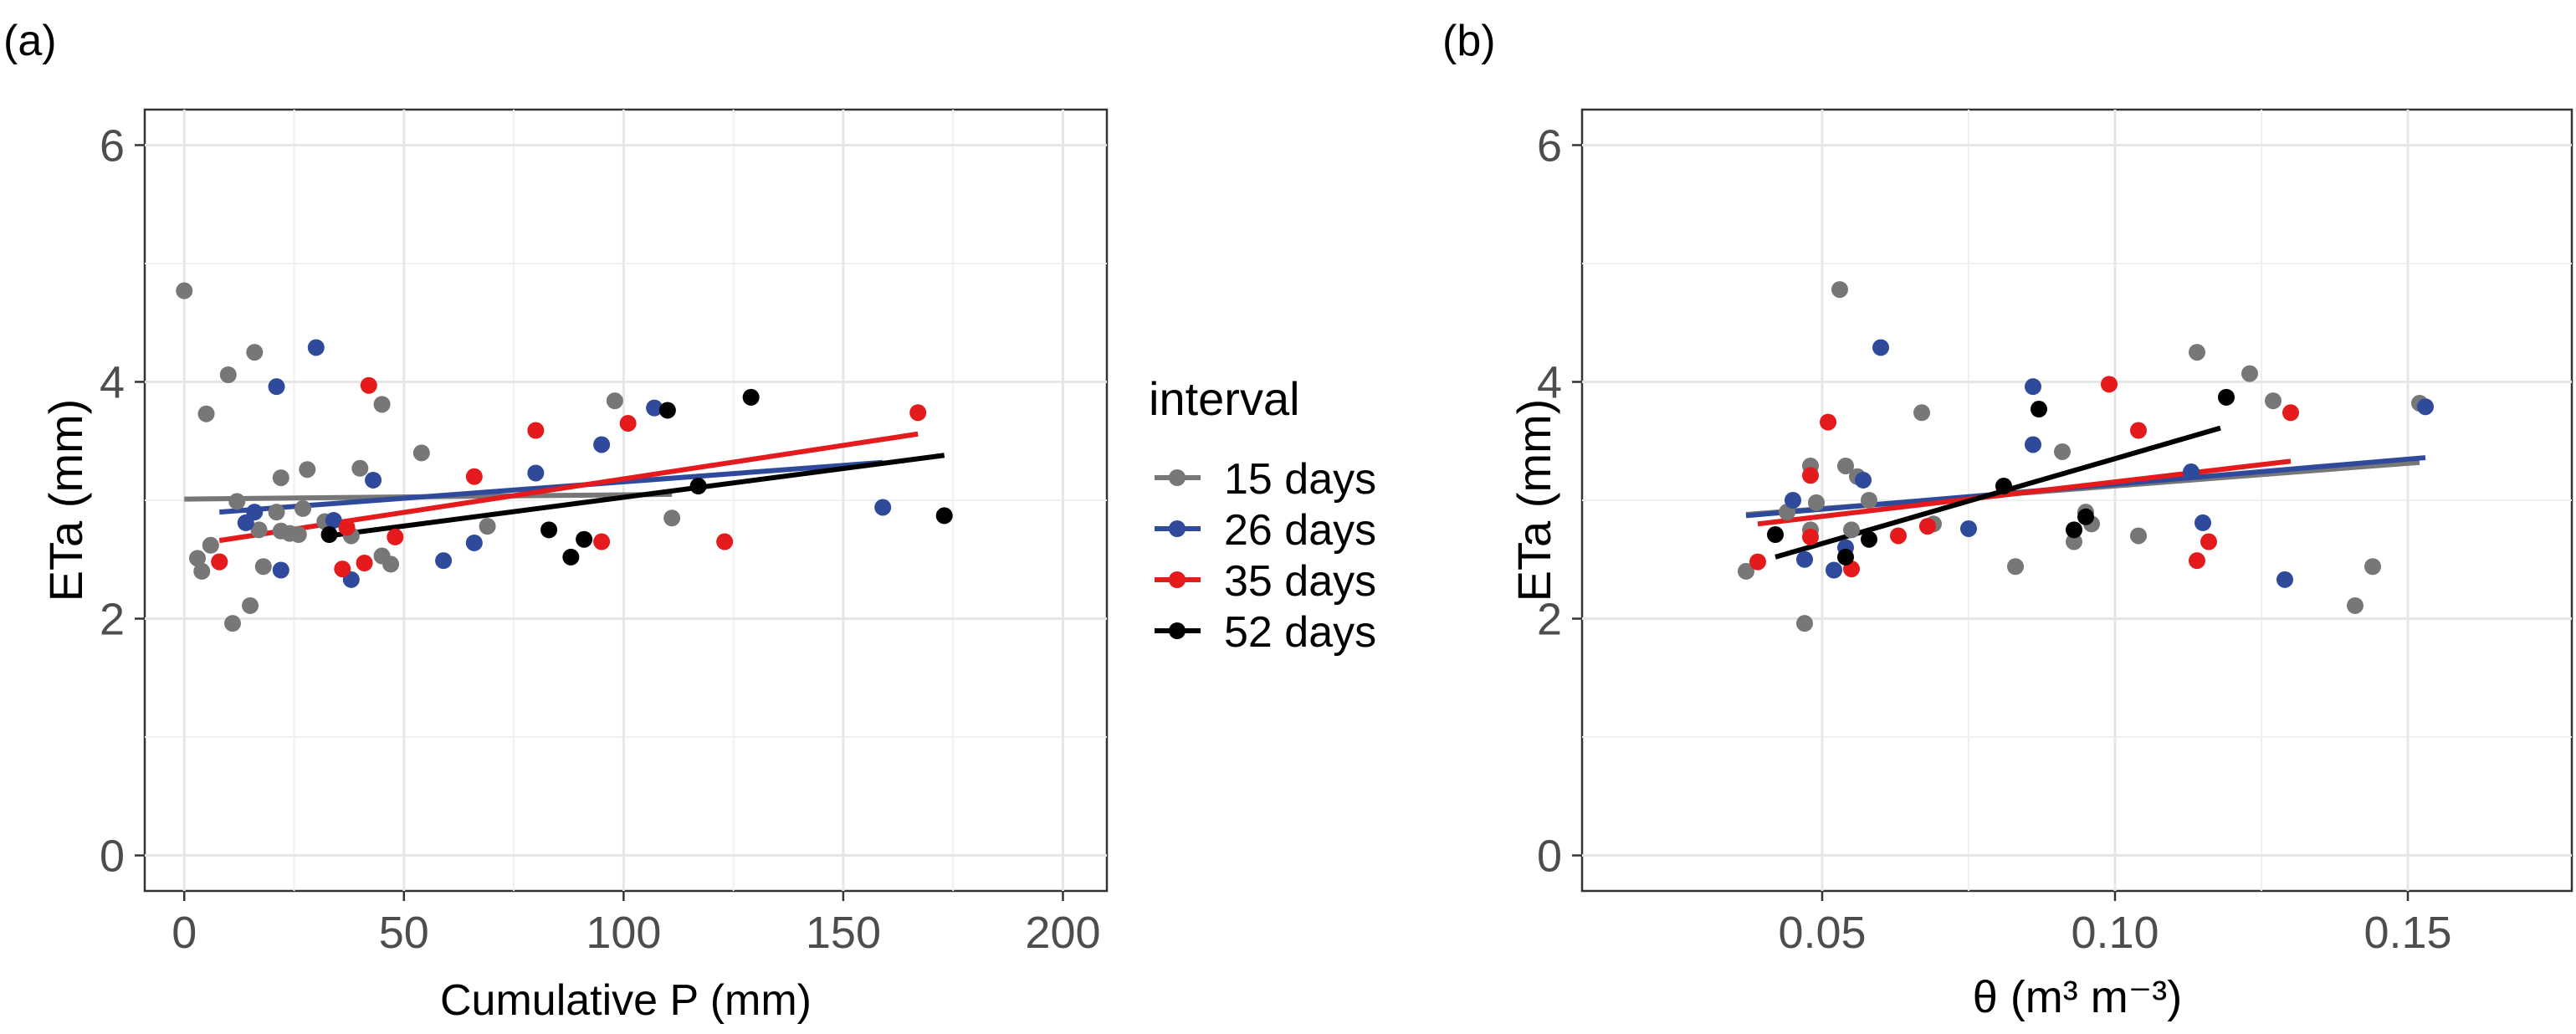 This screenshot has width=2576, height=1034. What do you see at coordinates (2115, 933) in the screenshot?
I see `x-tick-label: 0.10` at bounding box center [2115, 933].